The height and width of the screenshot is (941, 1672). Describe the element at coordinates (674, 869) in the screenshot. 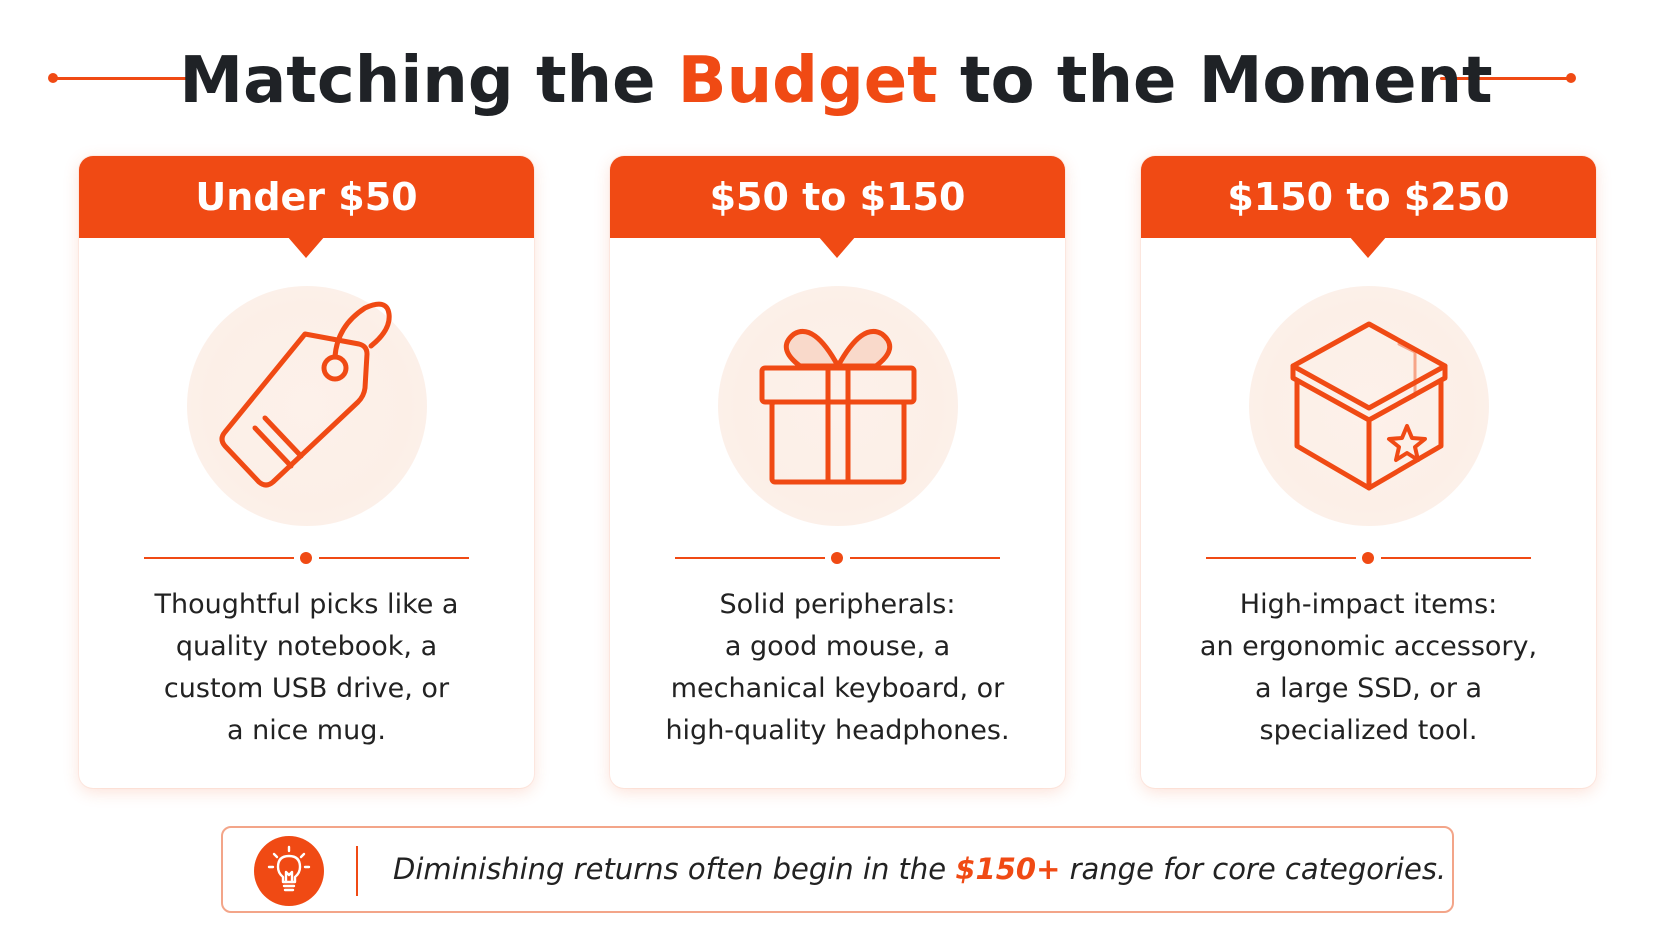

I see `note-text-before: Diminishing returns often begin in the` at that location.